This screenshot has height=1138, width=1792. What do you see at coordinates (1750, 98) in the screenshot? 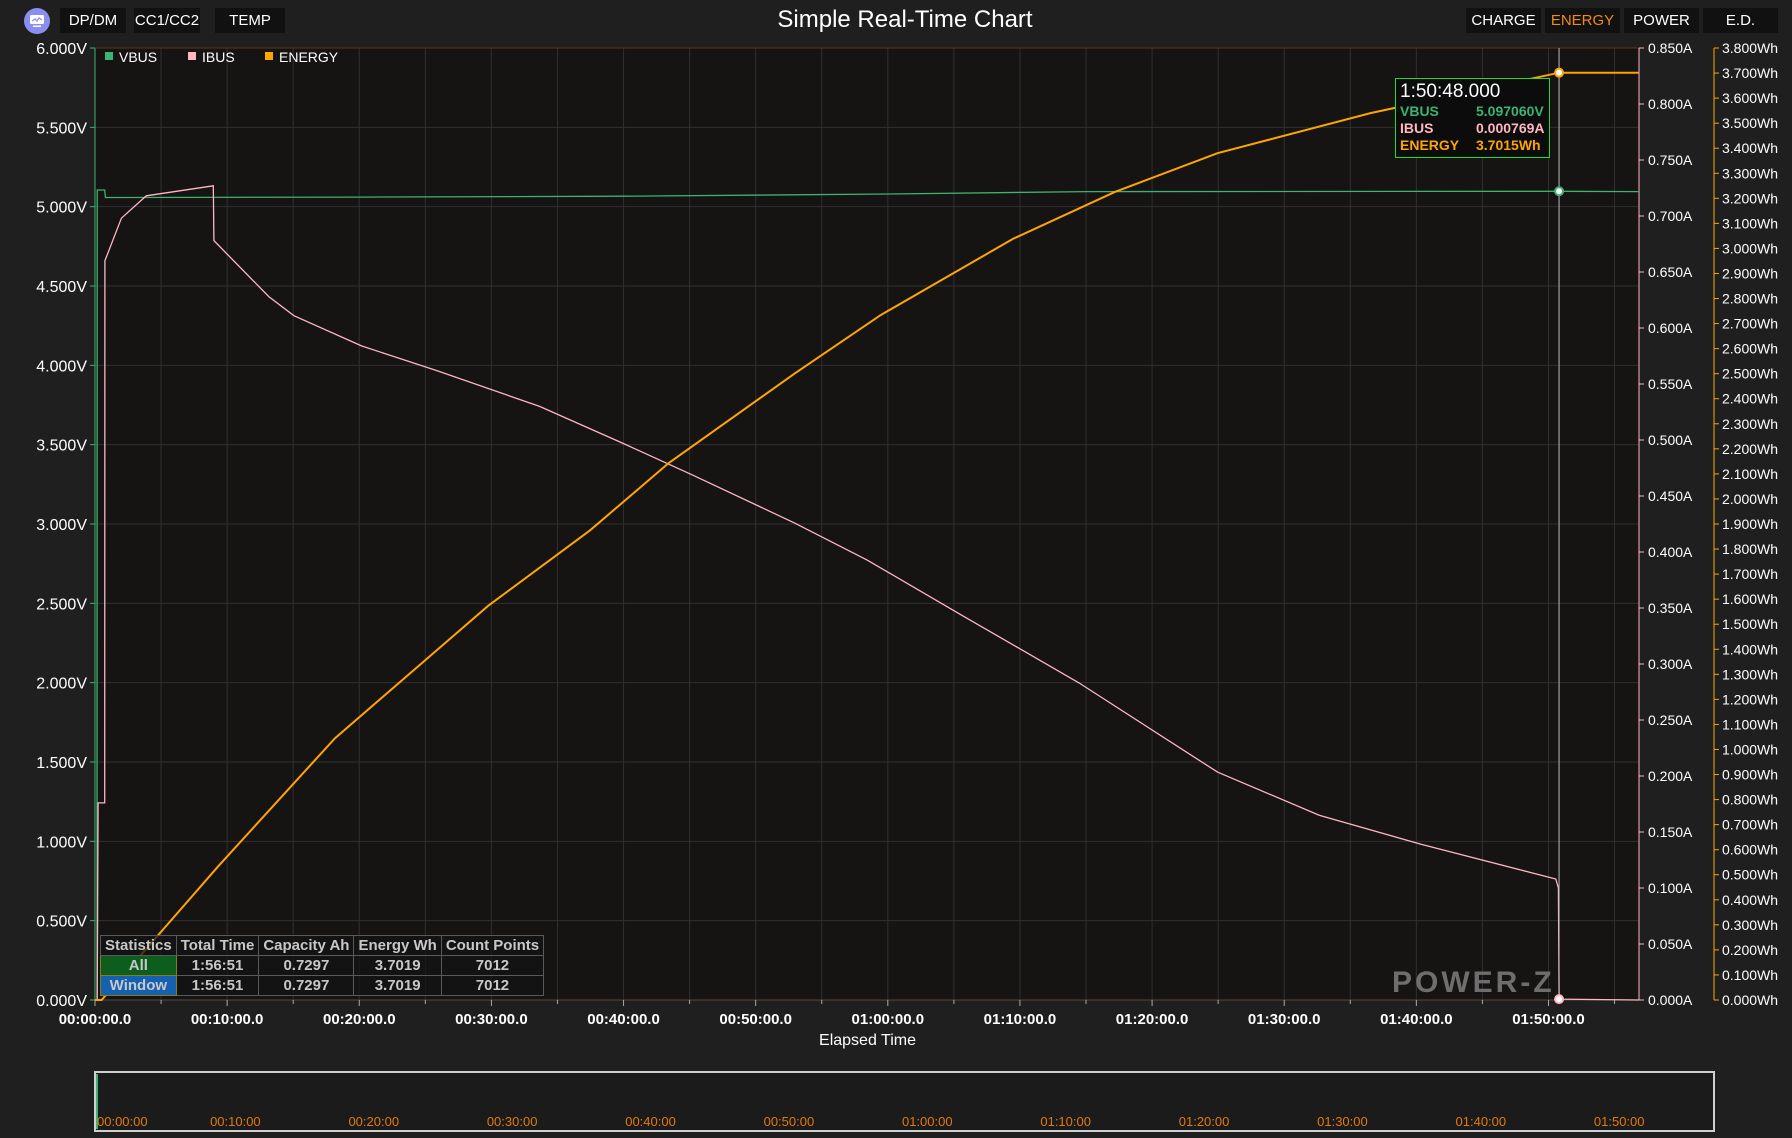
I see `y-wh-tick-label: 3.600Wh` at bounding box center [1750, 98].